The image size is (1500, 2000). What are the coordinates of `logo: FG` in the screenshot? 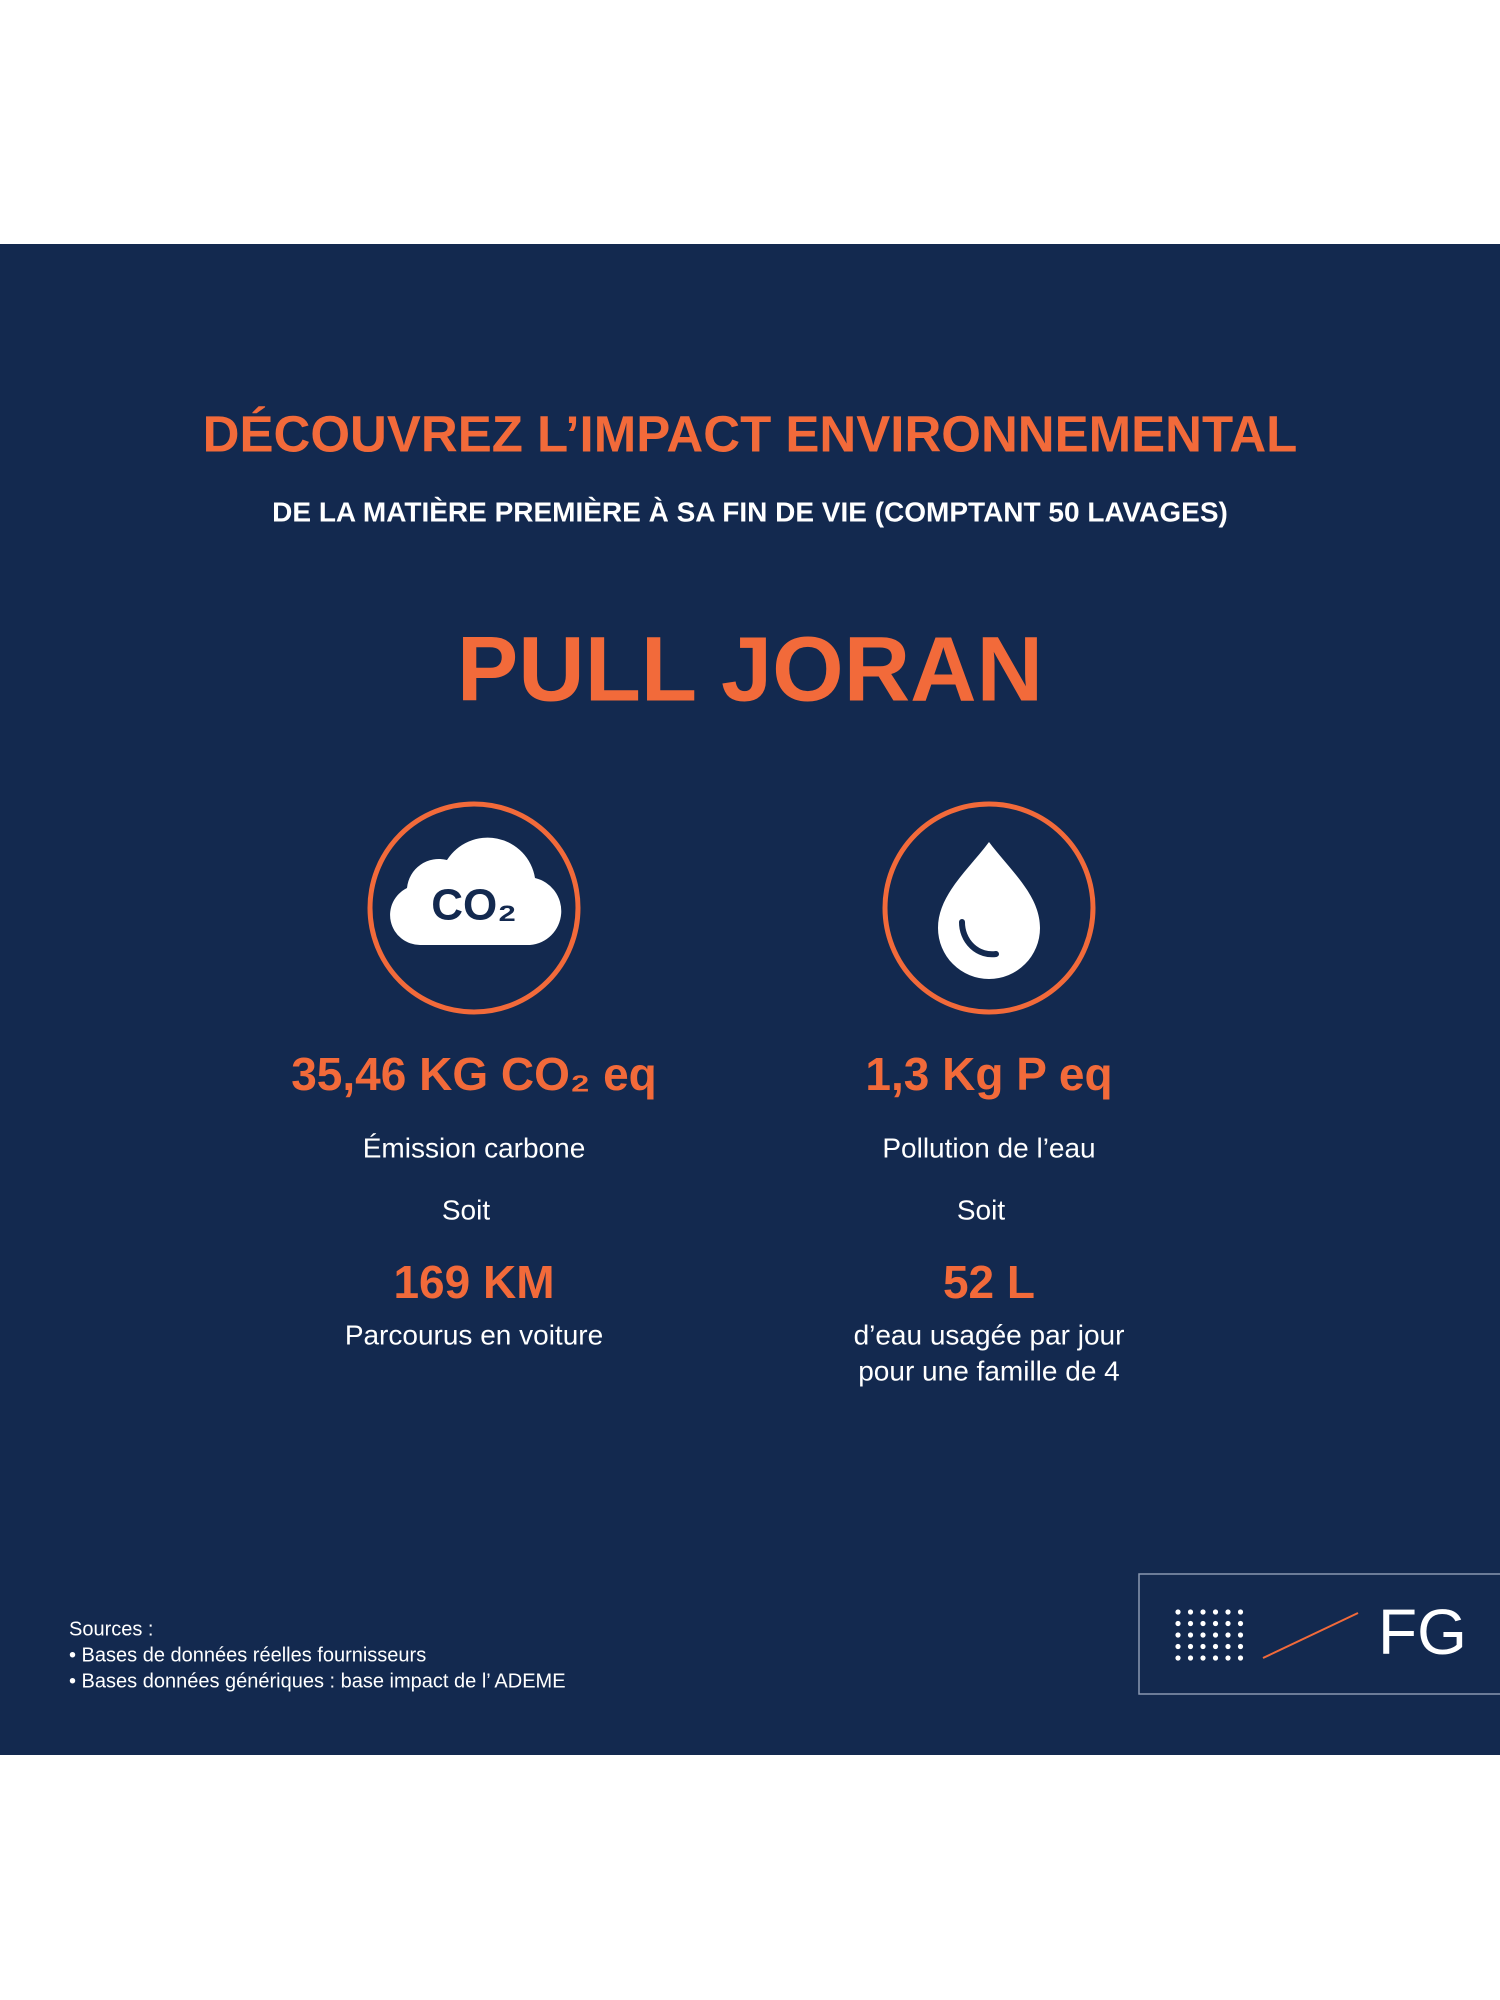 It's located at (1319, 1634).